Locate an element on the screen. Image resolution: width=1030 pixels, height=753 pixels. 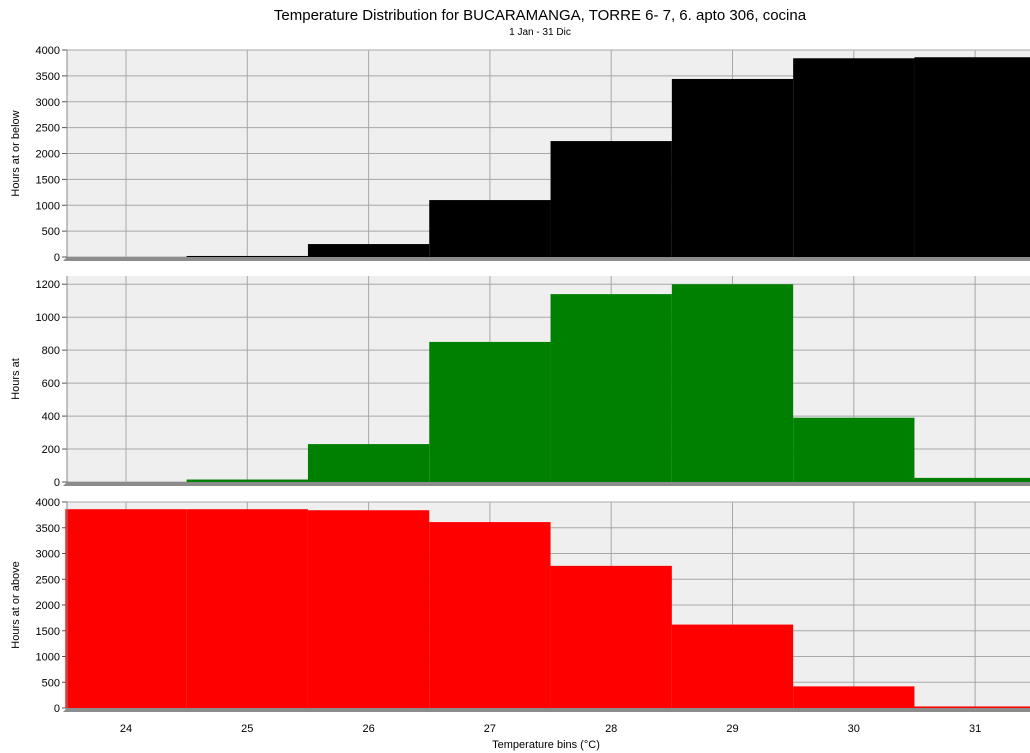
x-tick-label: 28 is located at coordinates (611, 729).